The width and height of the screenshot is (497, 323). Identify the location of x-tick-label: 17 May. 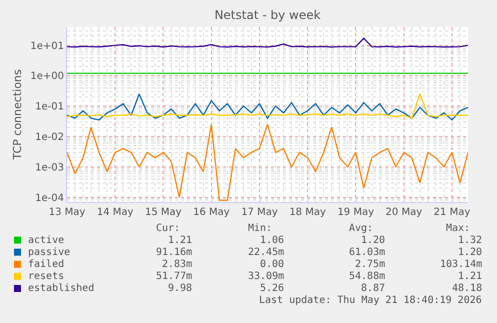
(259, 212).